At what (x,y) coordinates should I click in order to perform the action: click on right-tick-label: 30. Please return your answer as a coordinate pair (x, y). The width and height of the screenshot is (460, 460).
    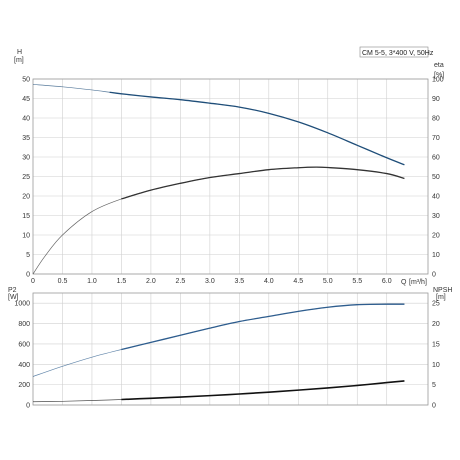
    Looking at the image, I should click on (436, 216).